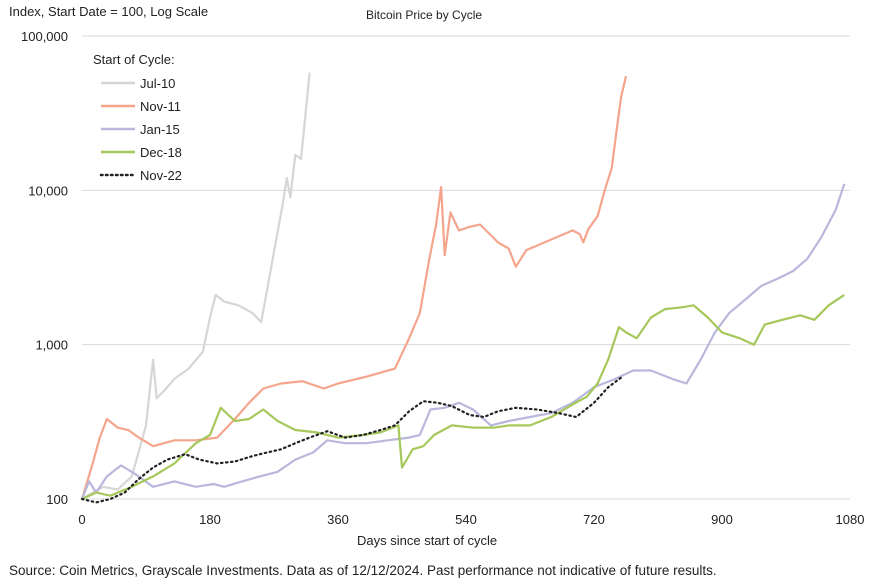 The image size is (877, 585). What do you see at coordinates (44, 36) in the screenshot?
I see `y-tick-label: 100,000` at bounding box center [44, 36].